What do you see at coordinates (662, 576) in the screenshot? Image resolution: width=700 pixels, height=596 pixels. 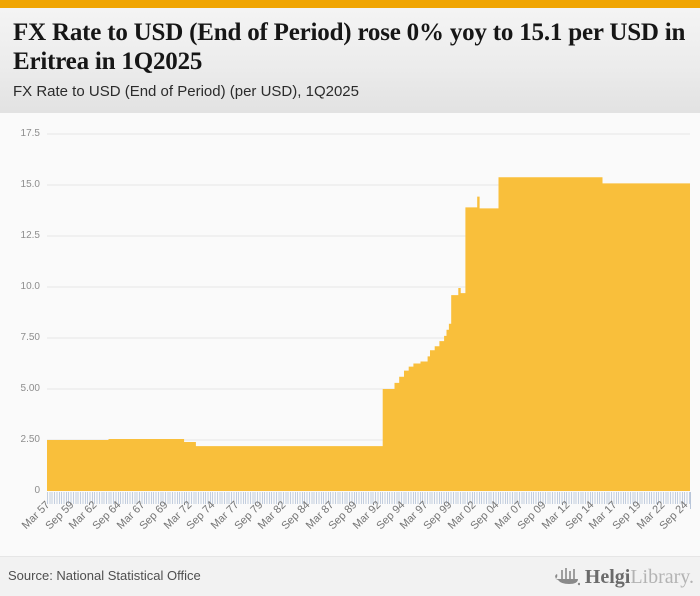 I see `brand-name-light: Library.` at bounding box center [662, 576].